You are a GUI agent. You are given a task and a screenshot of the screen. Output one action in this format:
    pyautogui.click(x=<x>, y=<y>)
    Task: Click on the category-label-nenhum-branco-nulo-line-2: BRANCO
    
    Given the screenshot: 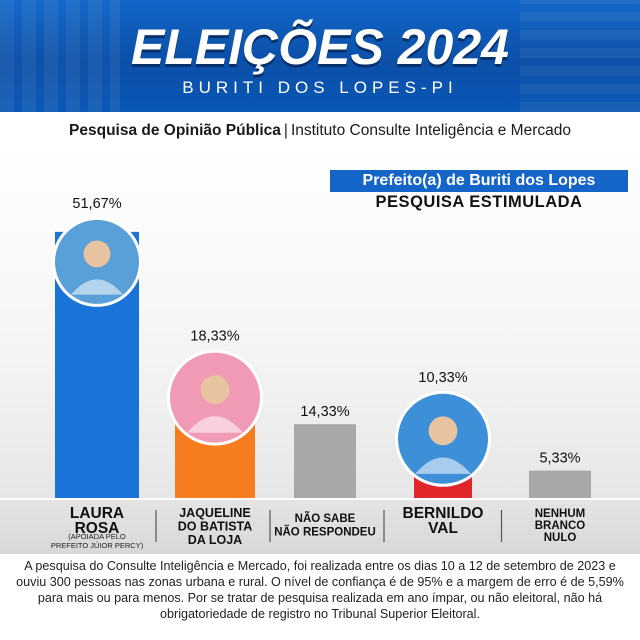 What is the action you would take?
    pyautogui.click(x=560, y=526)
    